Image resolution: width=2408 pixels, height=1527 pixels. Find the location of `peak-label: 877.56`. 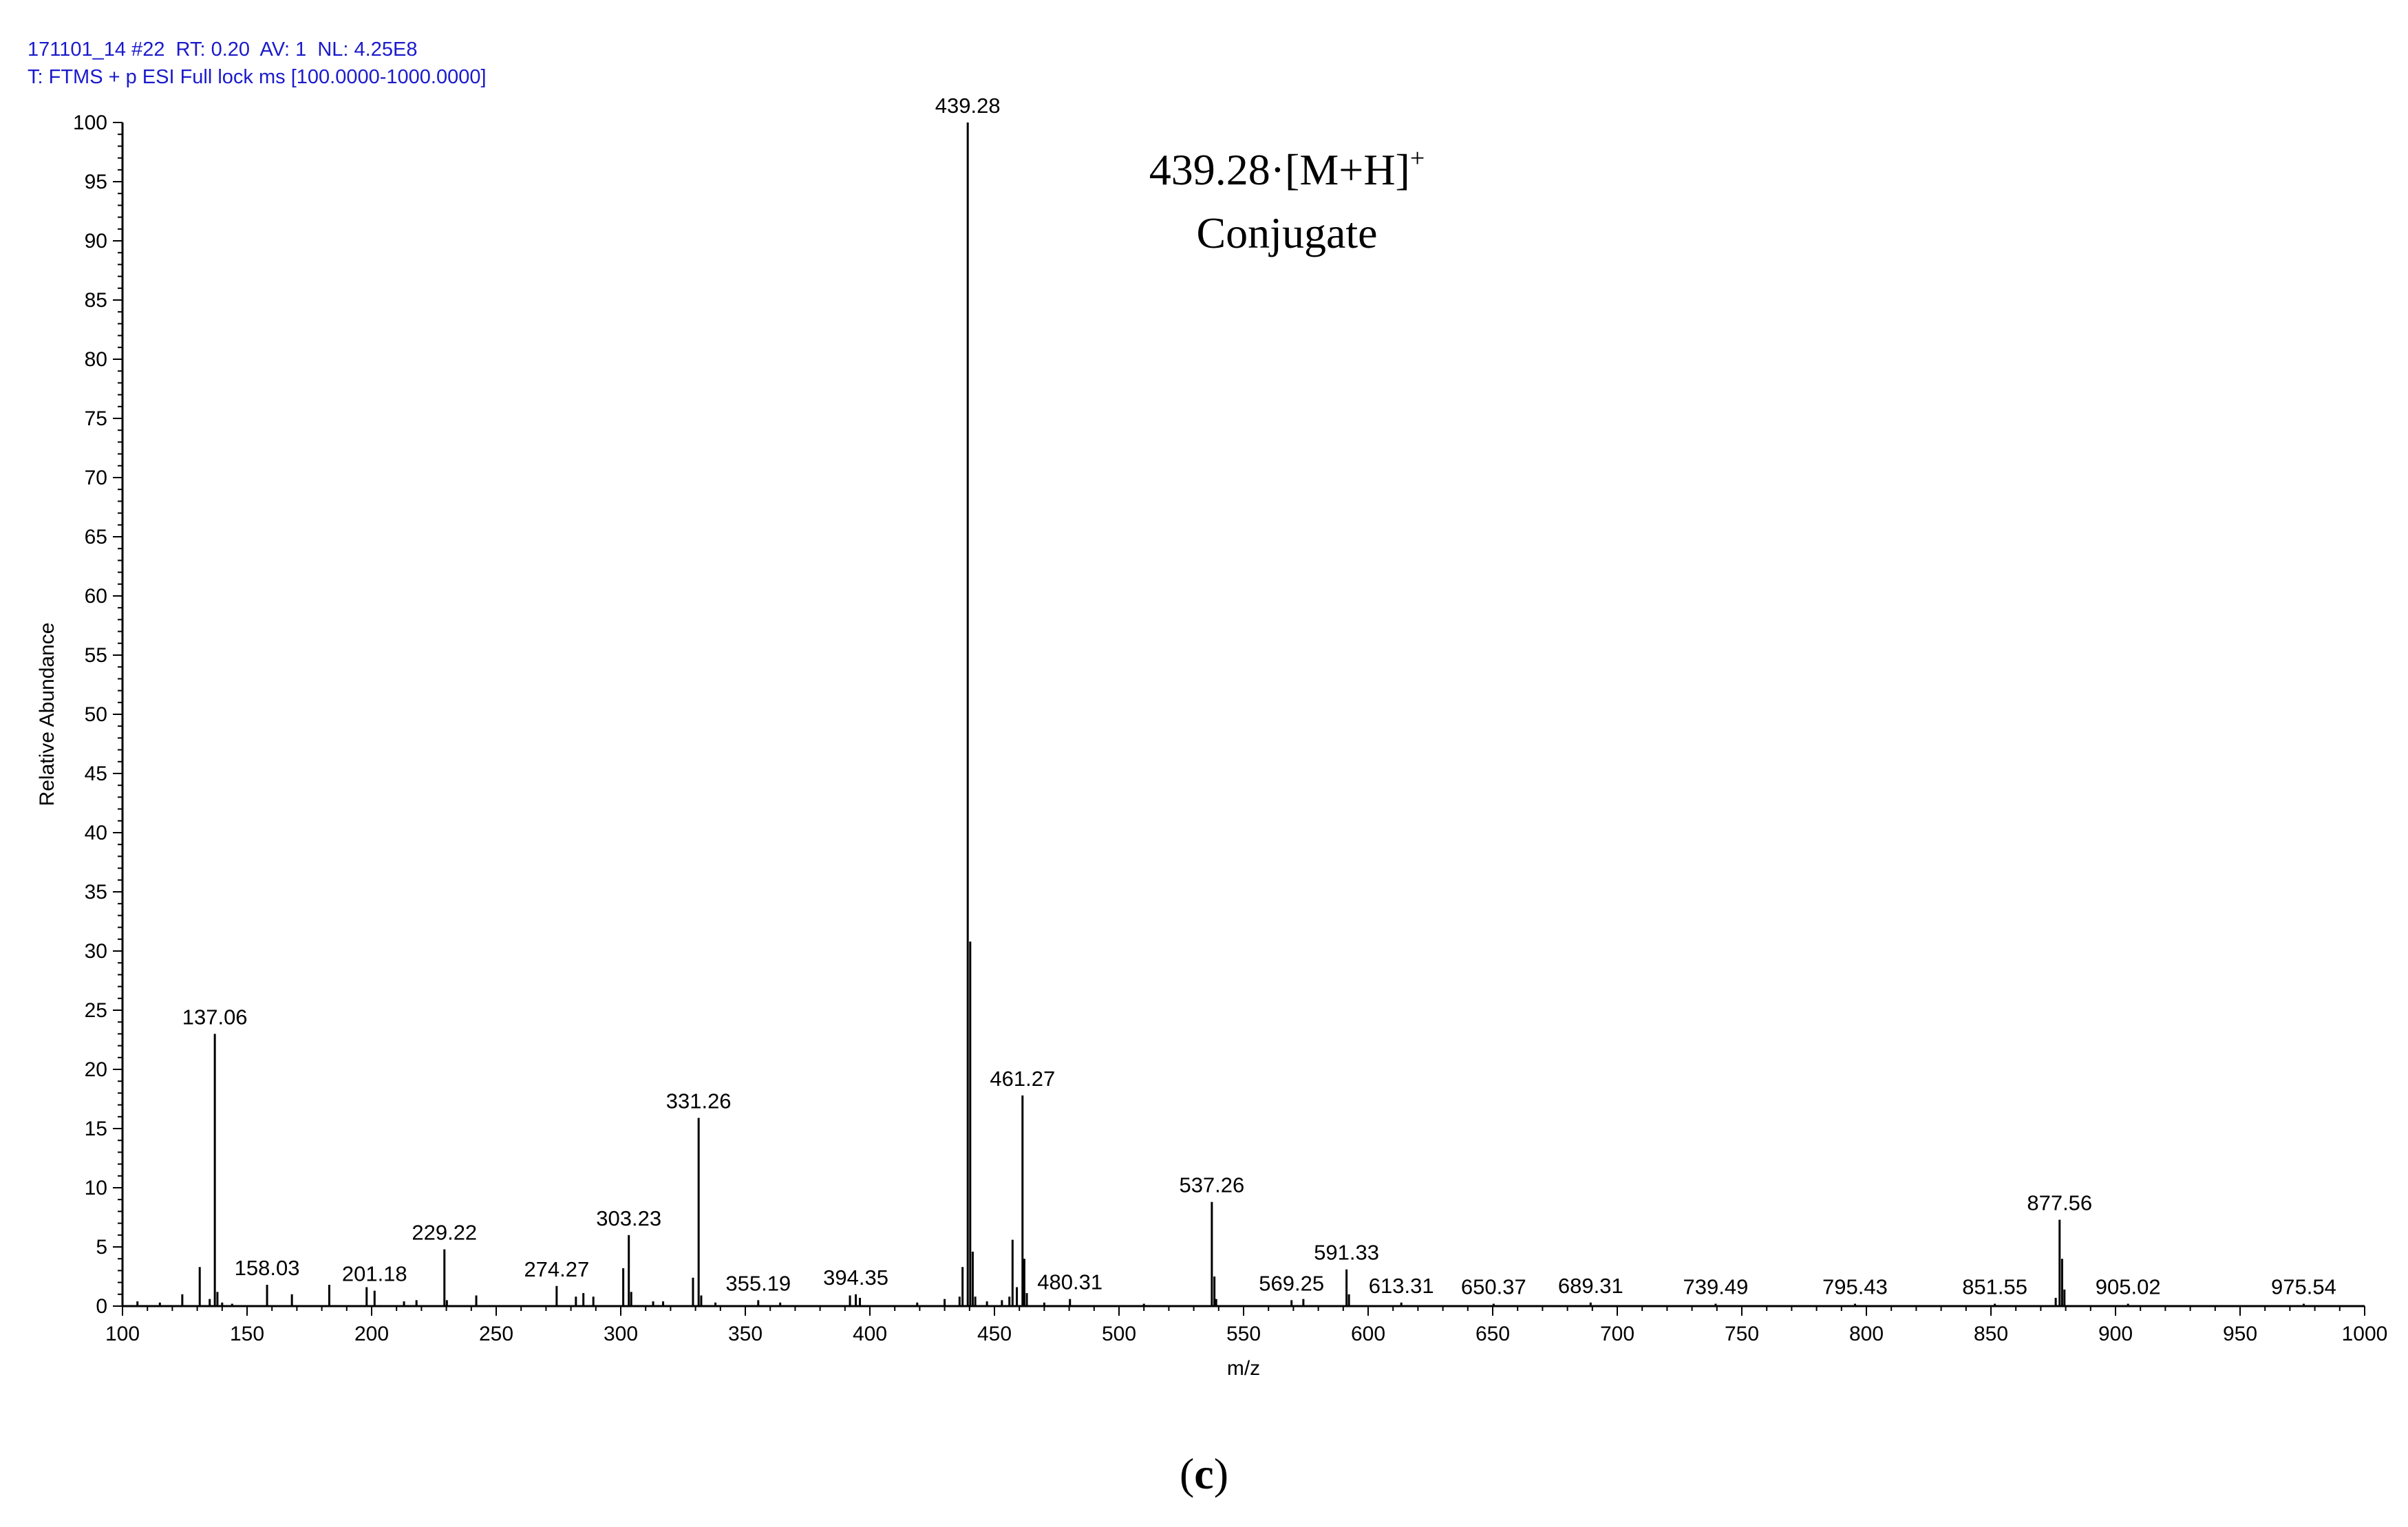

peak-label: 877.56 is located at coordinates (2060, 1202).